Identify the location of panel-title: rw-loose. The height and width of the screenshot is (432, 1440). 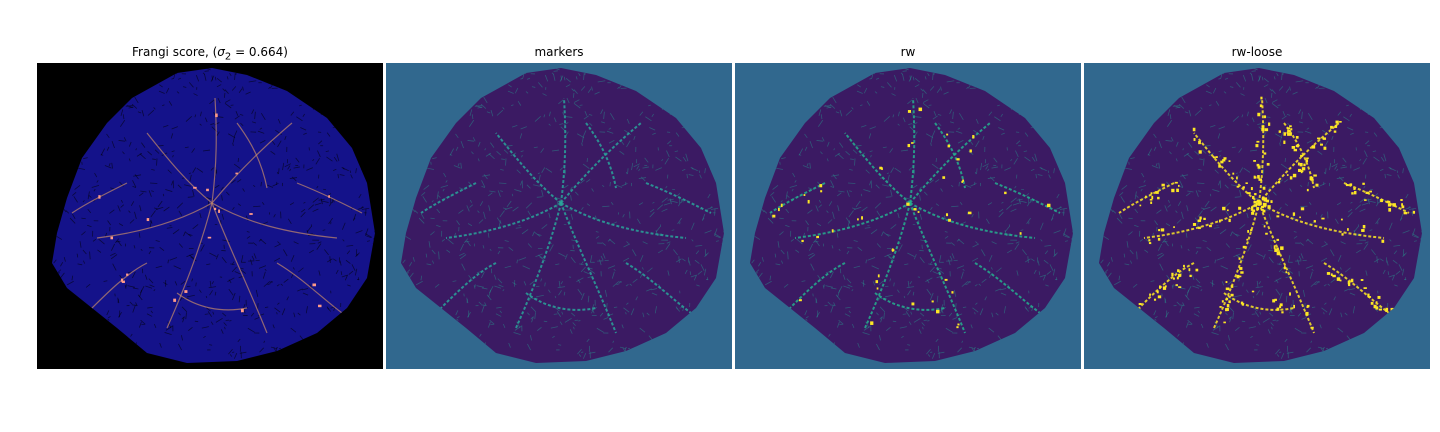
(1257, 52).